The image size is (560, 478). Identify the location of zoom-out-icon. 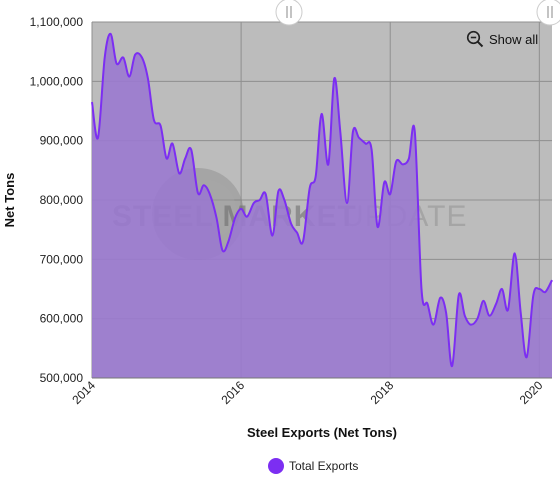
(475, 39).